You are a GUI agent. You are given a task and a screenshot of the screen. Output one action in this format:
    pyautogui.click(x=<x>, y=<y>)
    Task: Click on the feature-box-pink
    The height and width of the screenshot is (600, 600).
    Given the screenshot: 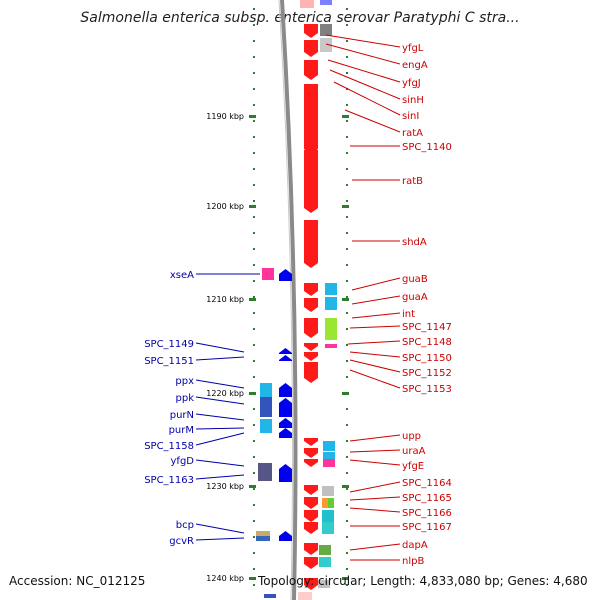 What is the action you would take?
    pyautogui.click(x=268, y=274)
    